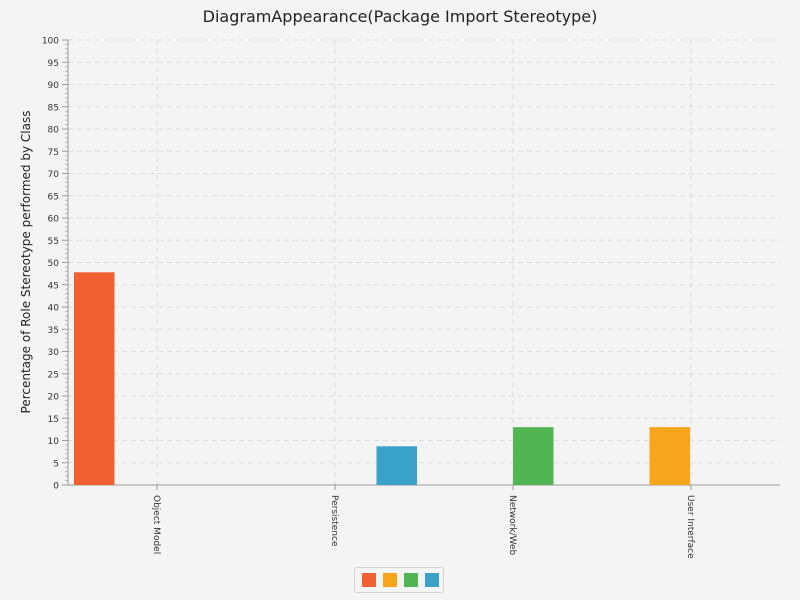 This screenshot has width=800, height=600. I want to click on y-tick-label: 70, so click(54, 175).